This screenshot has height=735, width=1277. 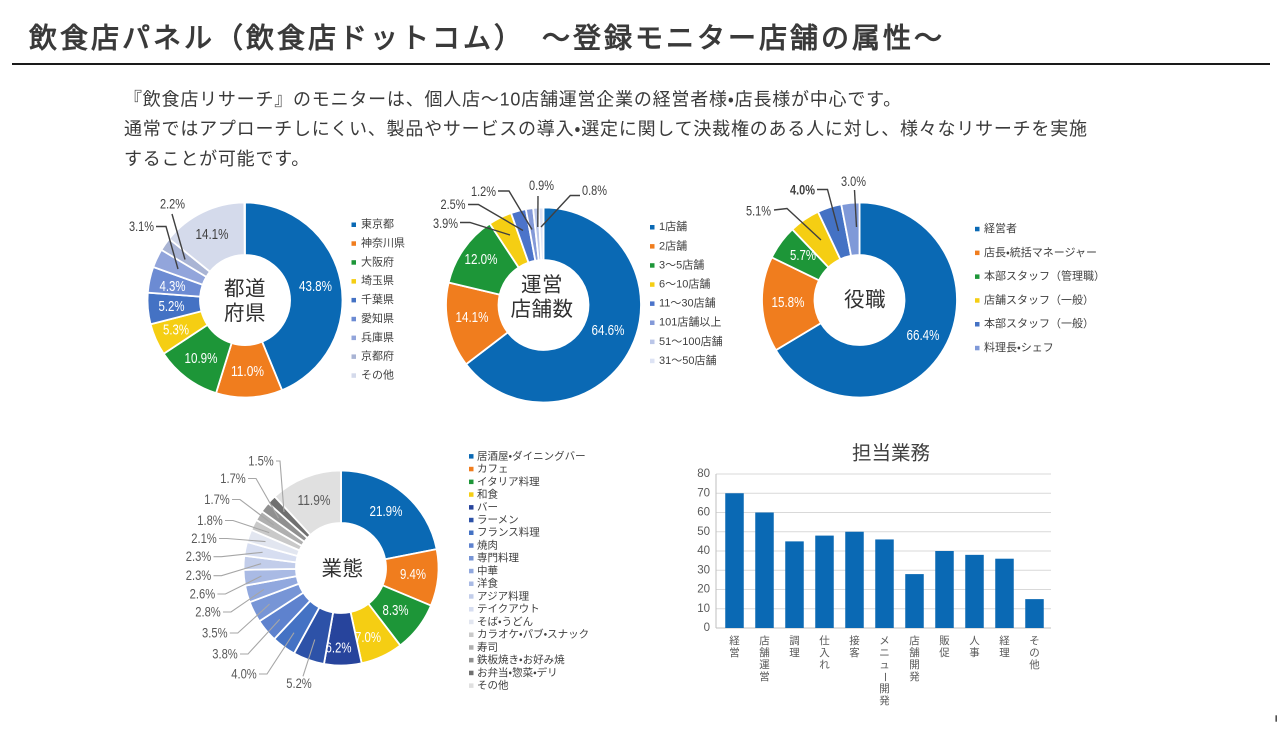 I want to click on svg-text: 3.8%, so click(x=225, y=654).